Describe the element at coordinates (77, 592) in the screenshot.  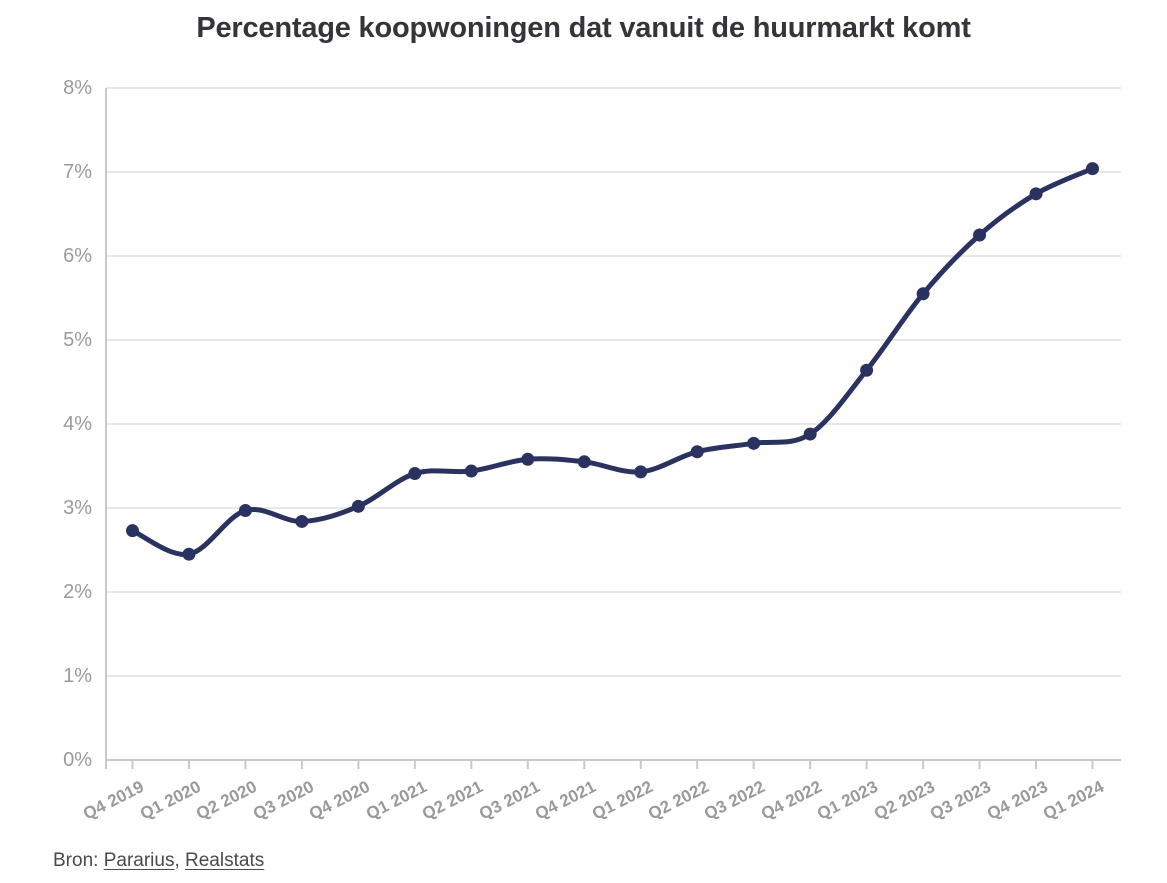
I see `y-tick-label: 2%` at that location.